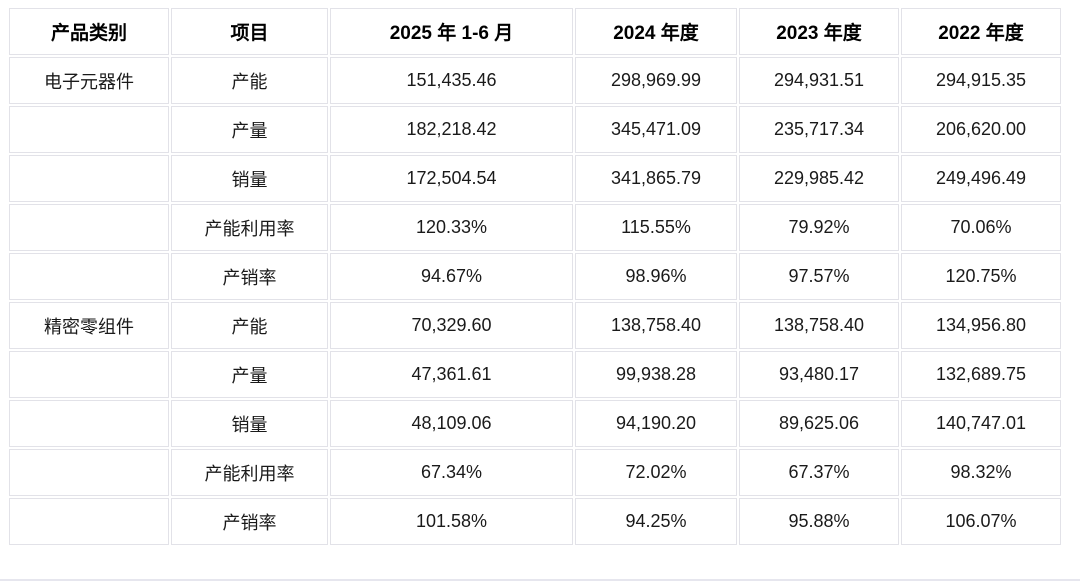 This screenshot has height=587, width=1080. What do you see at coordinates (819, 129) in the screenshot?
I see `value-cell: 235,717.34` at bounding box center [819, 129].